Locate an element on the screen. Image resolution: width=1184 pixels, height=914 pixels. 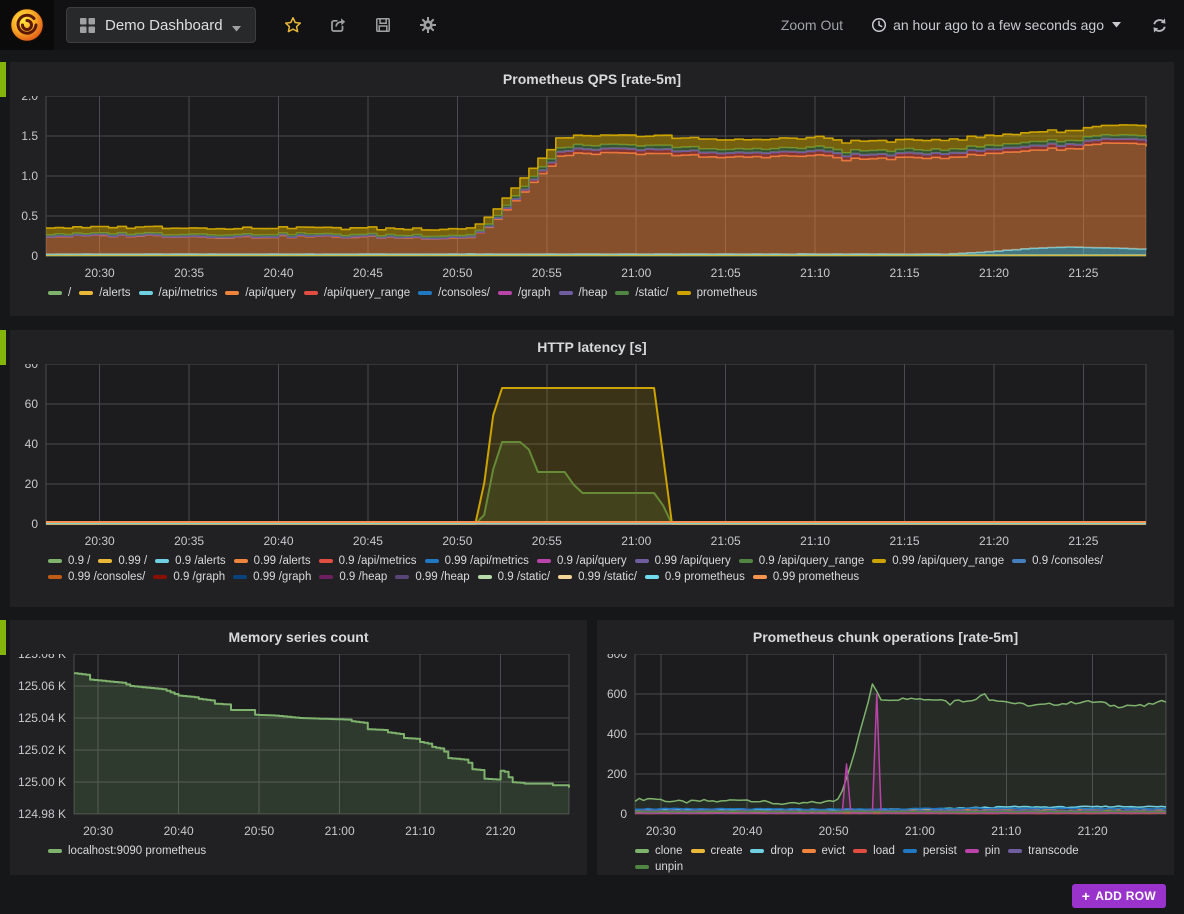
legend-item-0.9 /heap: 0.9 /heap is located at coordinates (353, 577).